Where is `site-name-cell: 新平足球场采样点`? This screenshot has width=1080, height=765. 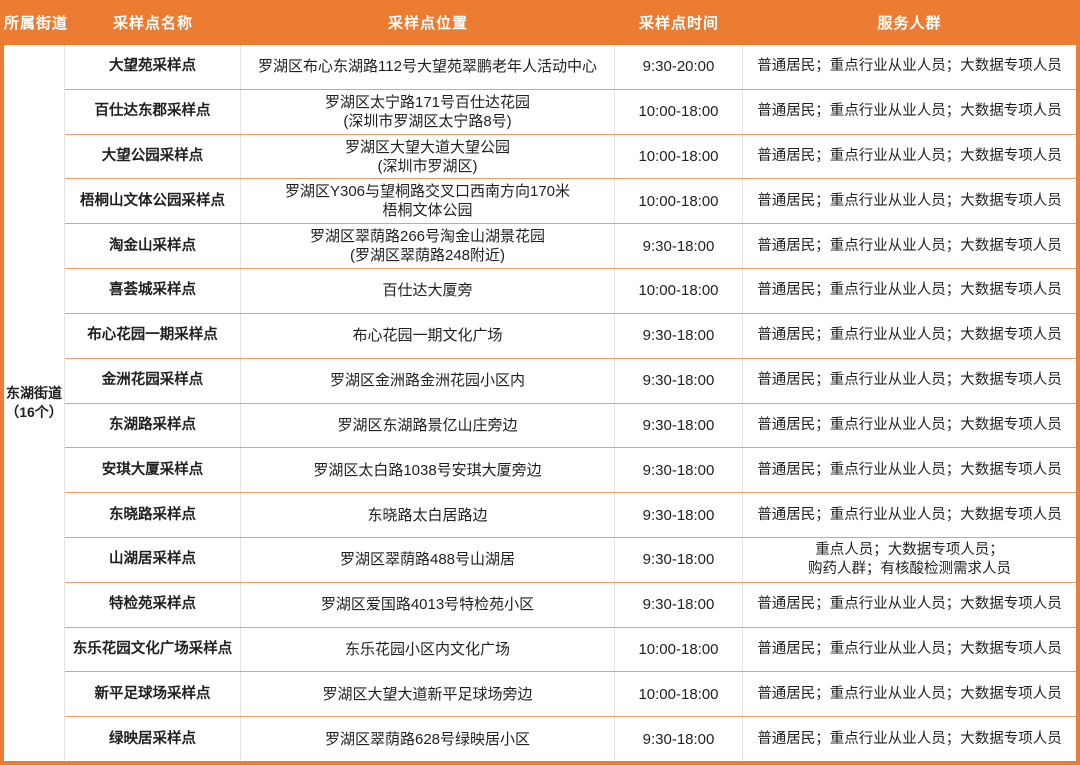 site-name-cell: 新平足球场采样点 is located at coordinates (153, 694).